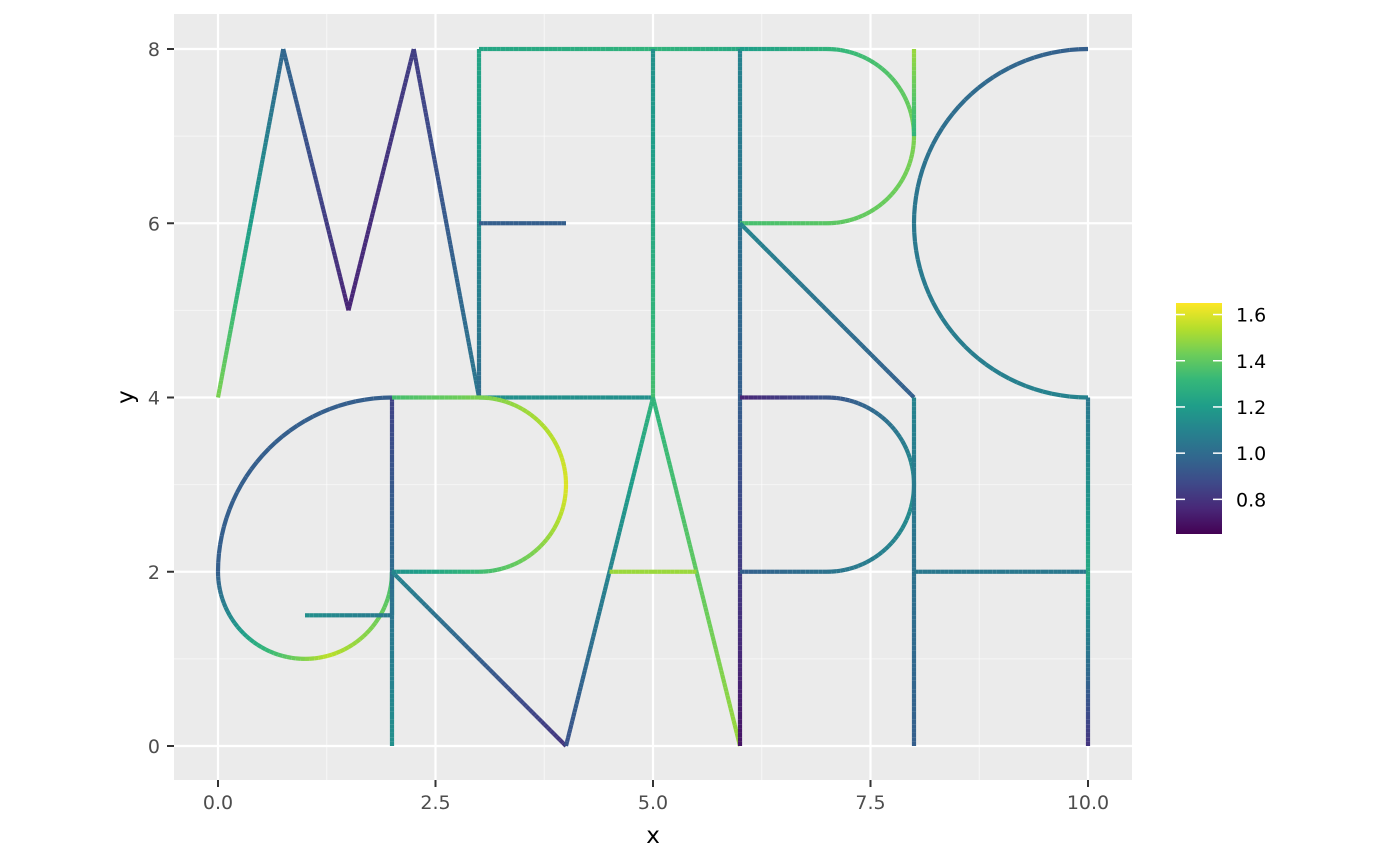  I want to click on x-tick-label: 10.0, so click(1088, 803).